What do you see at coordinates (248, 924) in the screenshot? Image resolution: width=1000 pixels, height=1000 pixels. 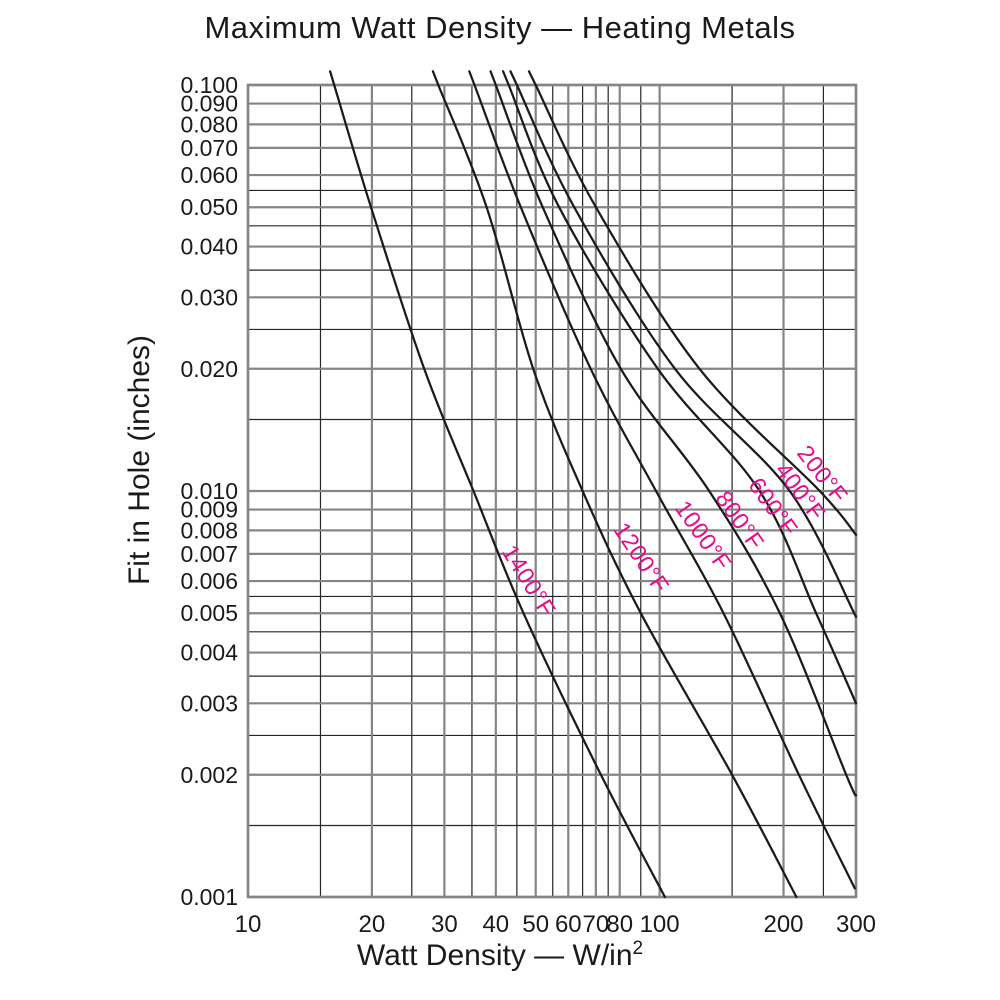 I see `x-tick-label: 10` at bounding box center [248, 924].